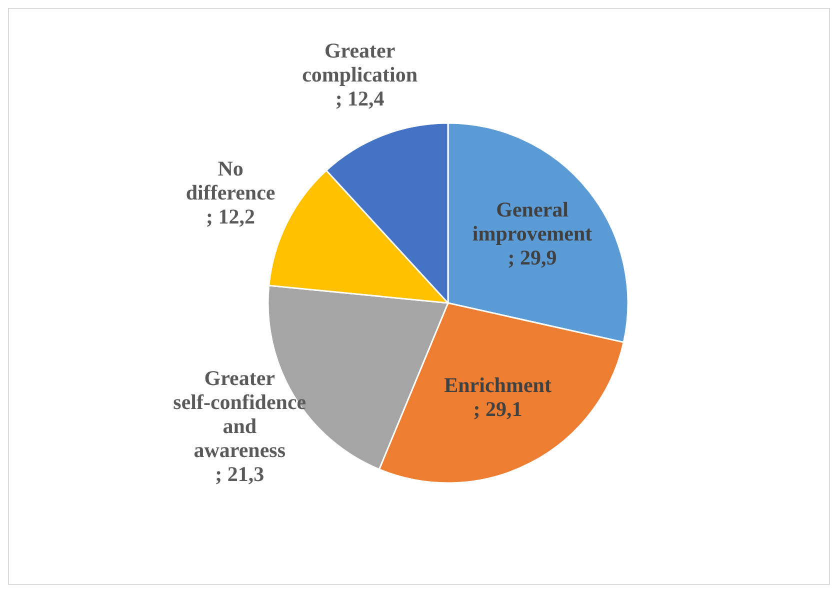 The height and width of the screenshot is (593, 838). Describe the element at coordinates (239, 474) in the screenshot. I see `data-label: ; 21,3` at that location.